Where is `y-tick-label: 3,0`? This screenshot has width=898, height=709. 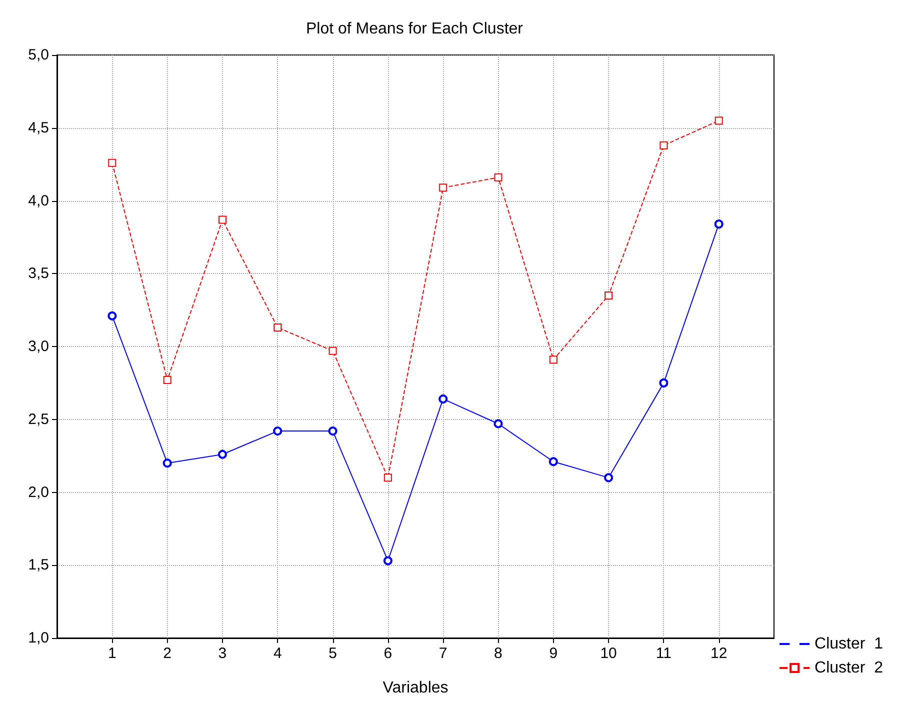 y-tick-label: 3,0 is located at coordinates (38, 346).